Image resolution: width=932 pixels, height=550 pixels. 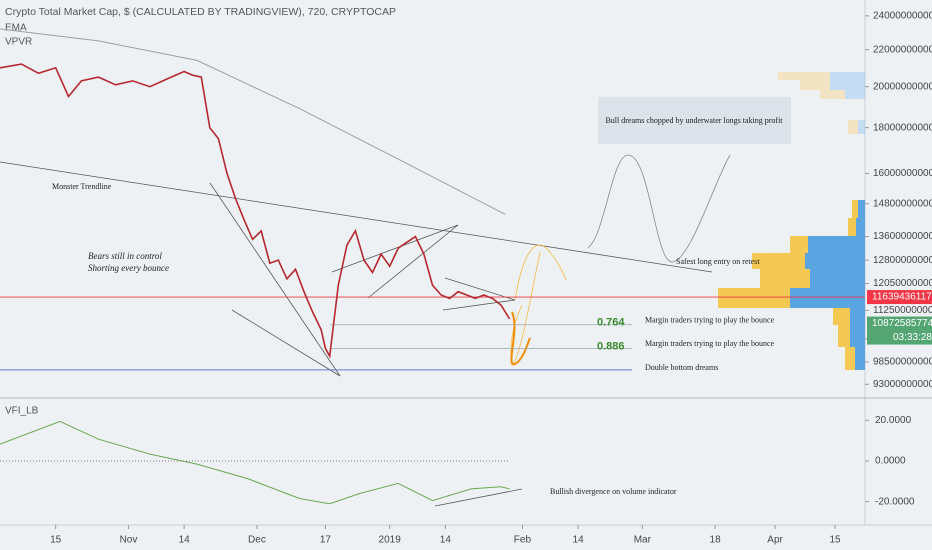 What do you see at coordinates (716, 540) in the screenshot?
I see `x-tick-label: 18` at bounding box center [716, 540].